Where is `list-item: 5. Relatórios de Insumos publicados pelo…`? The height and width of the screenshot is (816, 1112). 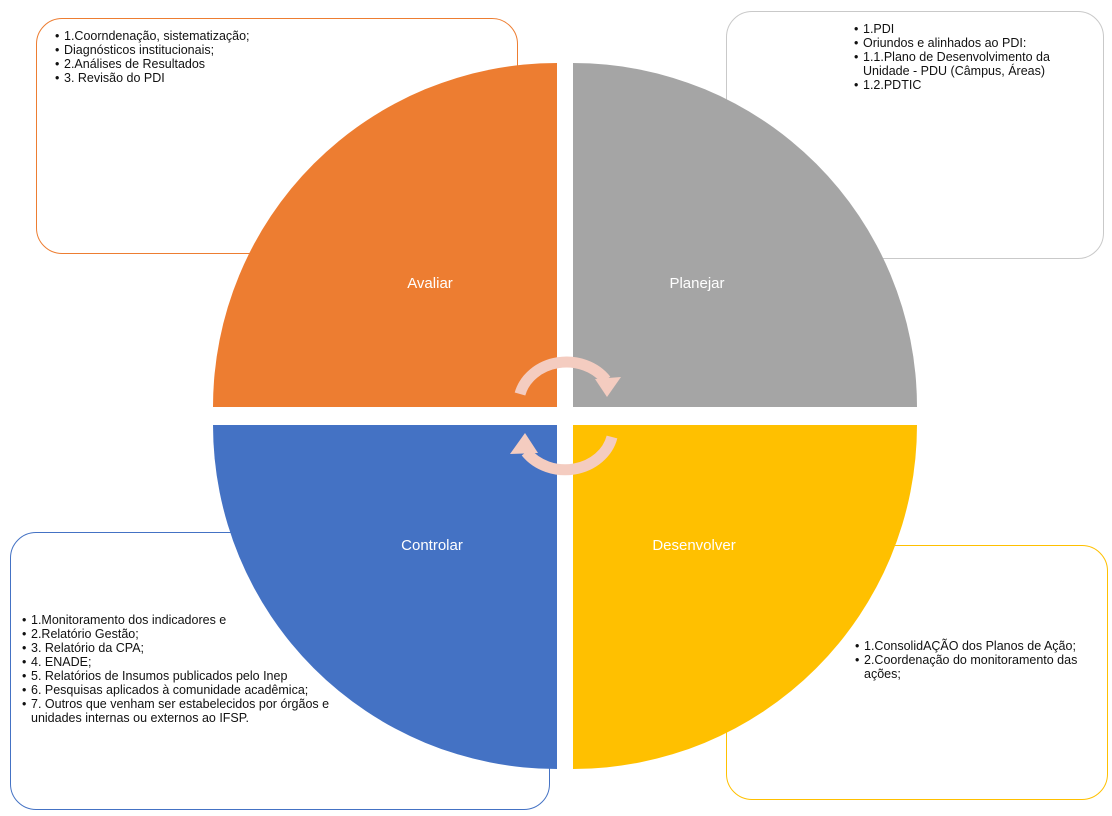 list-item: 5. Relatórios de Insumos publicados pelo… is located at coordinates (192, 676).